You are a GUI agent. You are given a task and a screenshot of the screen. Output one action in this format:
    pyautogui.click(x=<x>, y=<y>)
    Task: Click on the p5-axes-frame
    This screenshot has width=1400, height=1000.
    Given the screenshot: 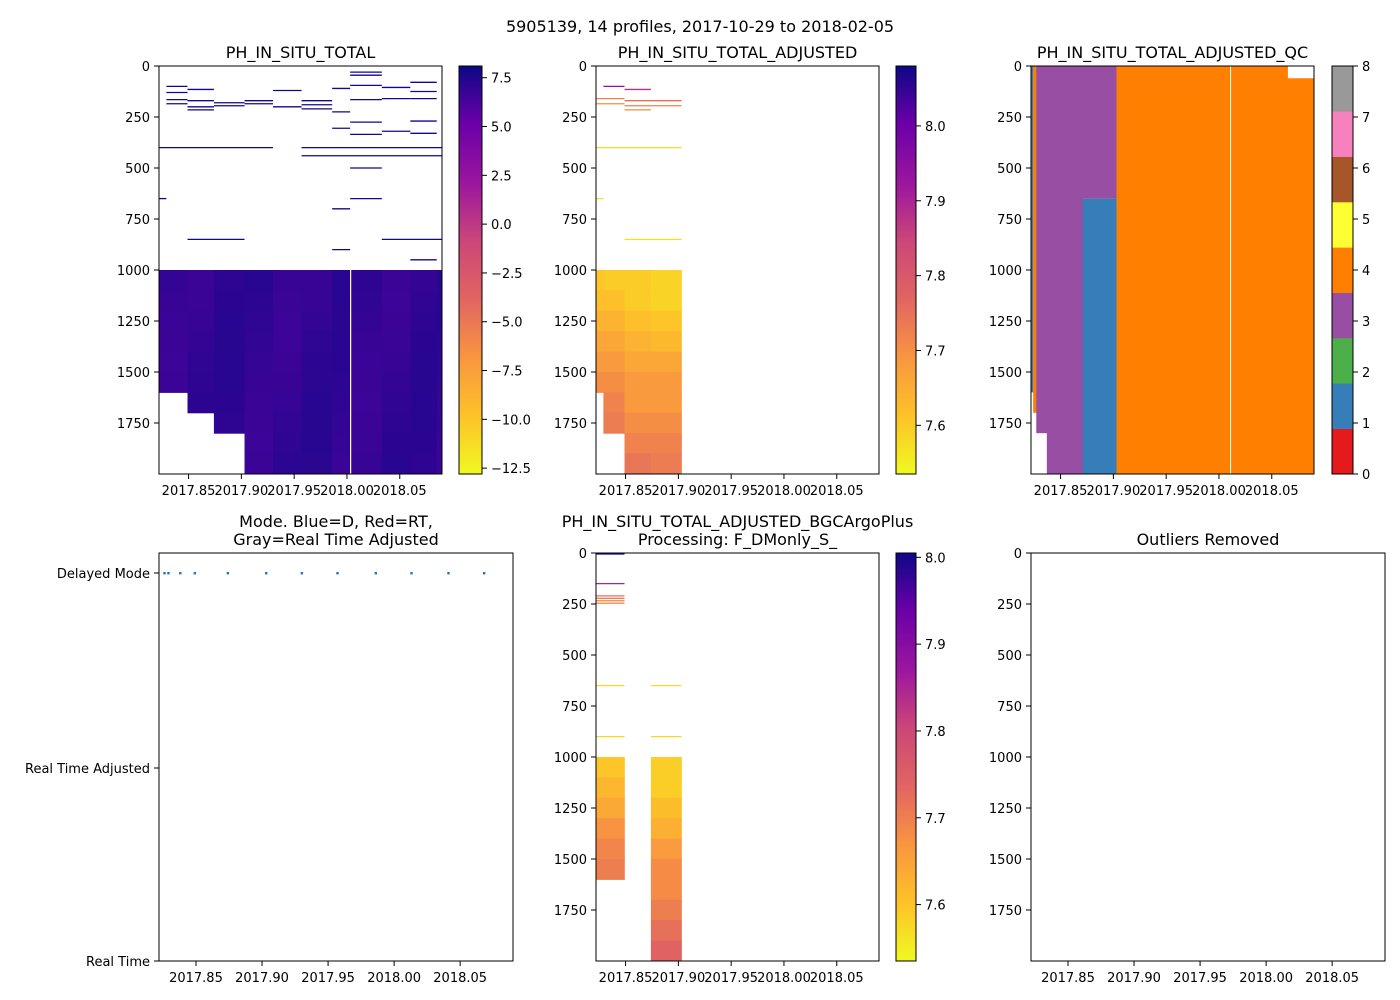 What is the action you would take?
    pyautogui.click(x=737, y=757)
    